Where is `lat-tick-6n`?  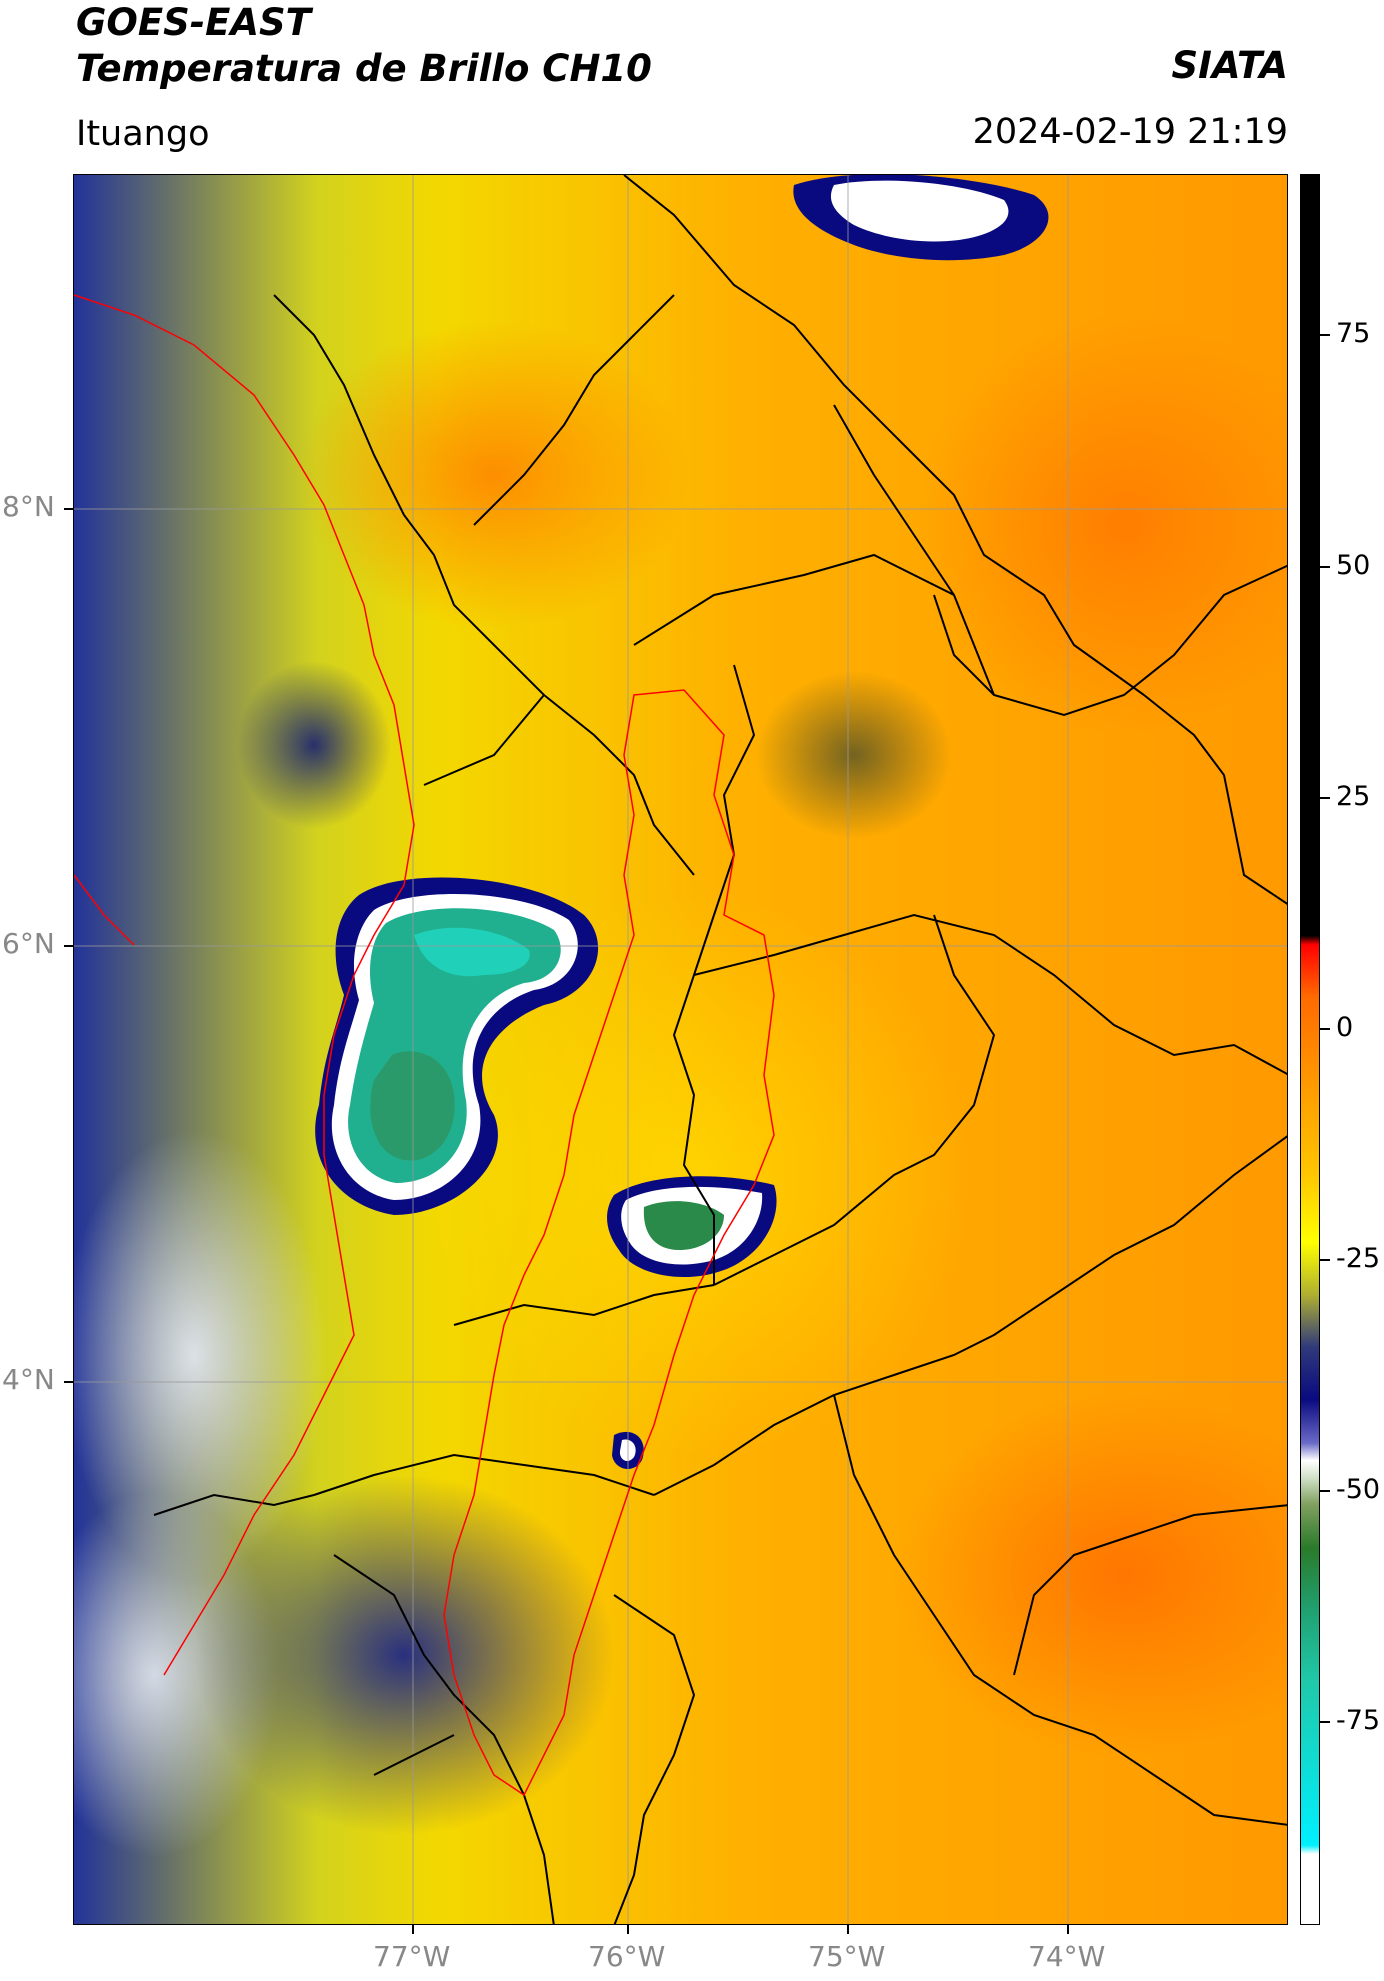 lat-tick-6n is located at coordinates (68, 946).